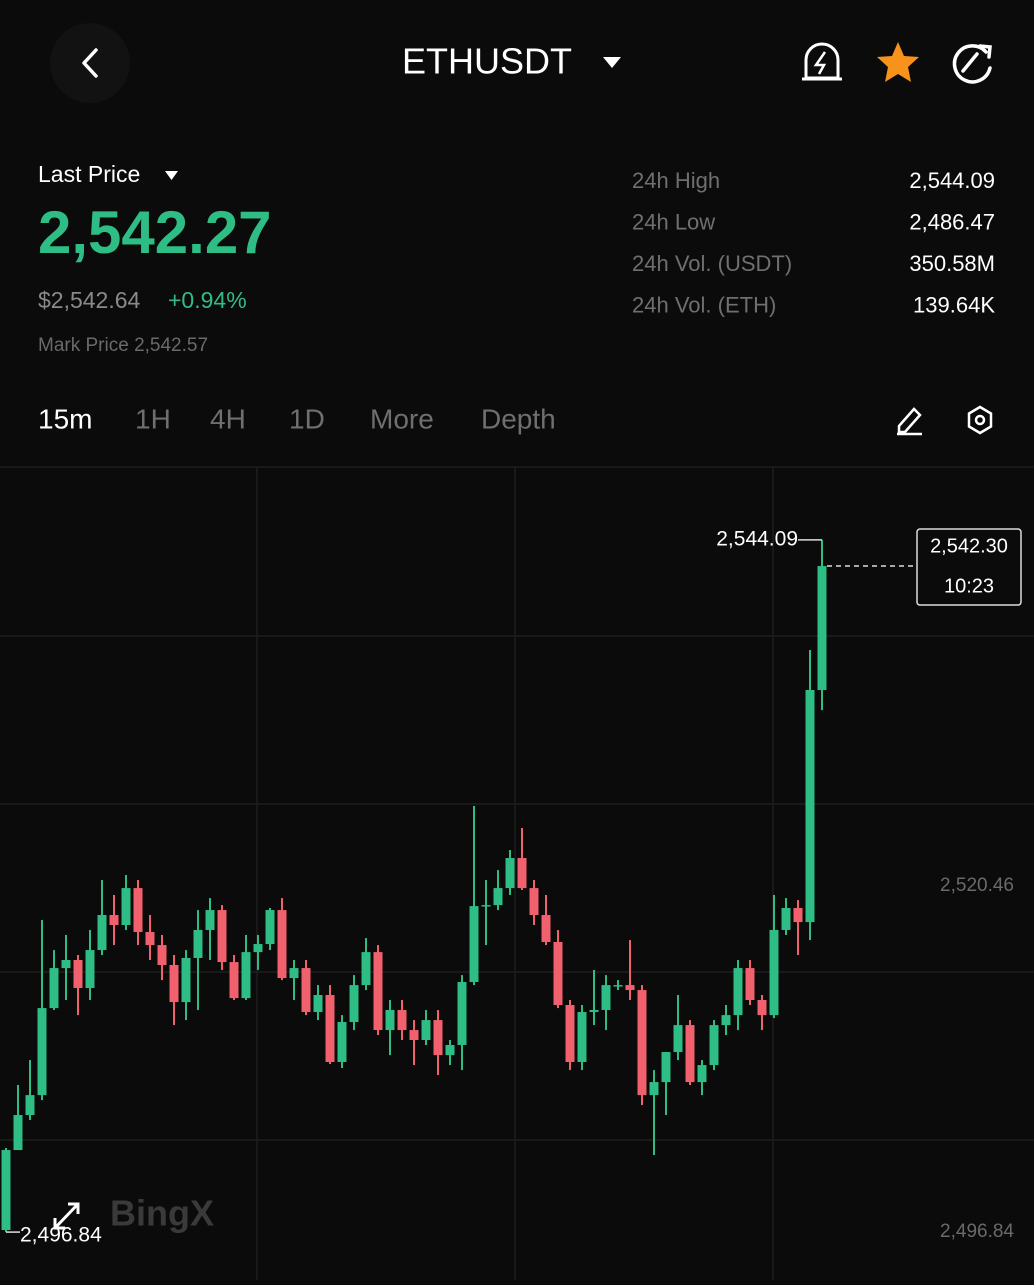  What do you see at coordinates (162, 1213) in the screenshot?
I see `watermark: BingX` at bounding box center [162, 1213].